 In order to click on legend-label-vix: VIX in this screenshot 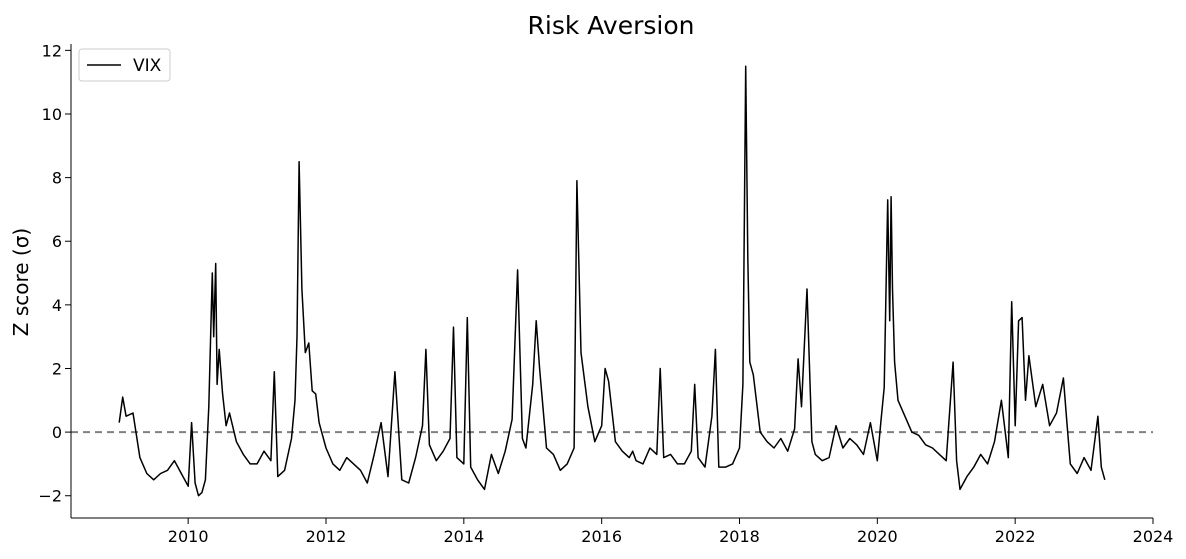, I will do `click(147, 66)`.